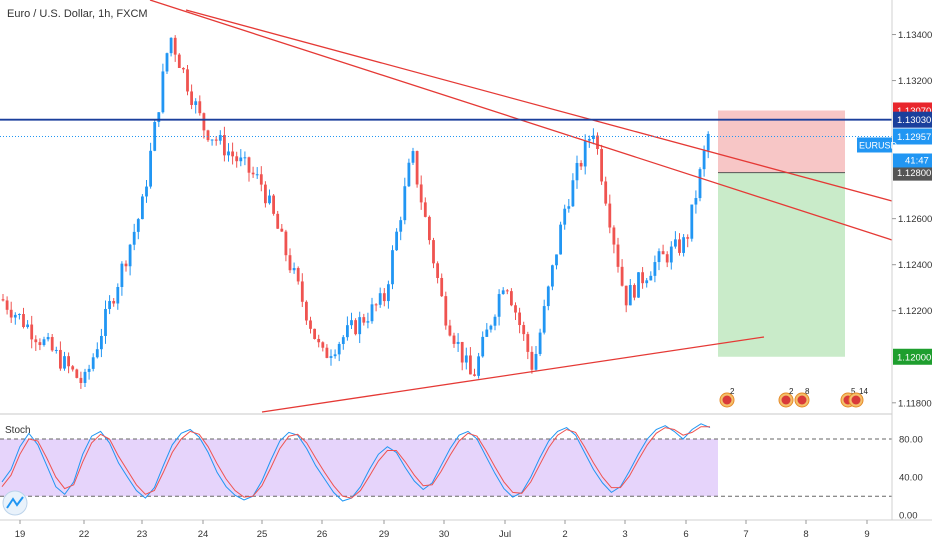  Describe the element at coordinates (20, 534) in the screenshot. I see `time-tick-label: 19` at that location.